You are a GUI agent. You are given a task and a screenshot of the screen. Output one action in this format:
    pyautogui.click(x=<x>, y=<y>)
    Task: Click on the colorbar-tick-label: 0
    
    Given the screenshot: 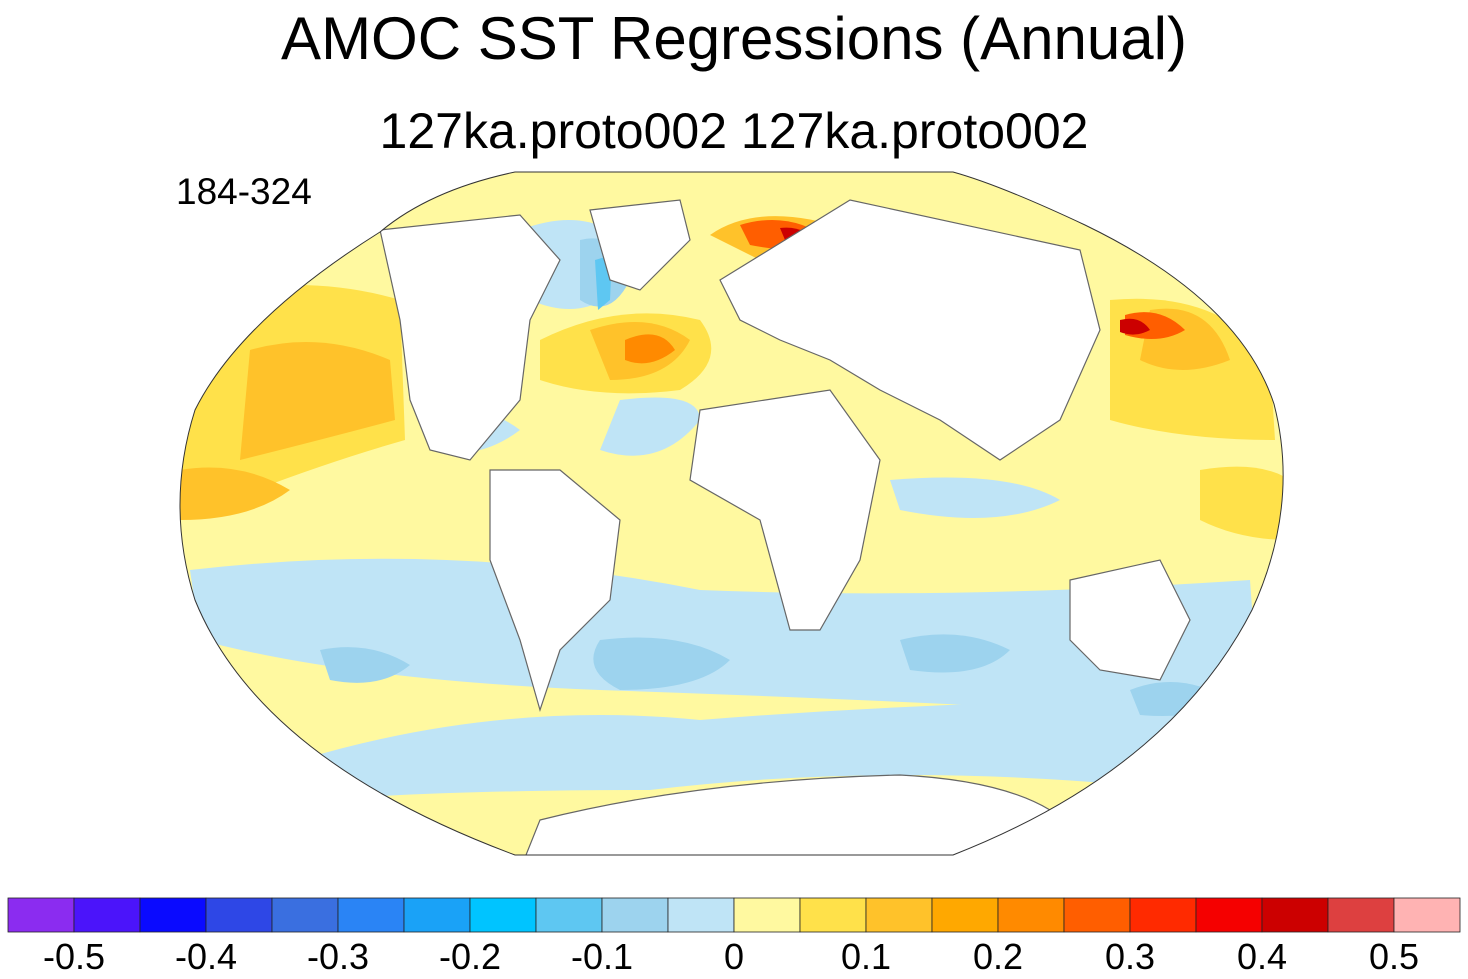 What is the action you would take?
    pyautogui.click(x=734, y=956)
    